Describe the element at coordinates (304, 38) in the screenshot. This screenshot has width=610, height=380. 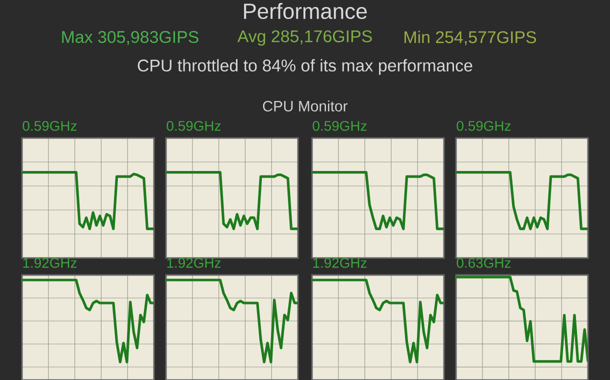
I see `text: Avg 285,176GIPS` at that location.